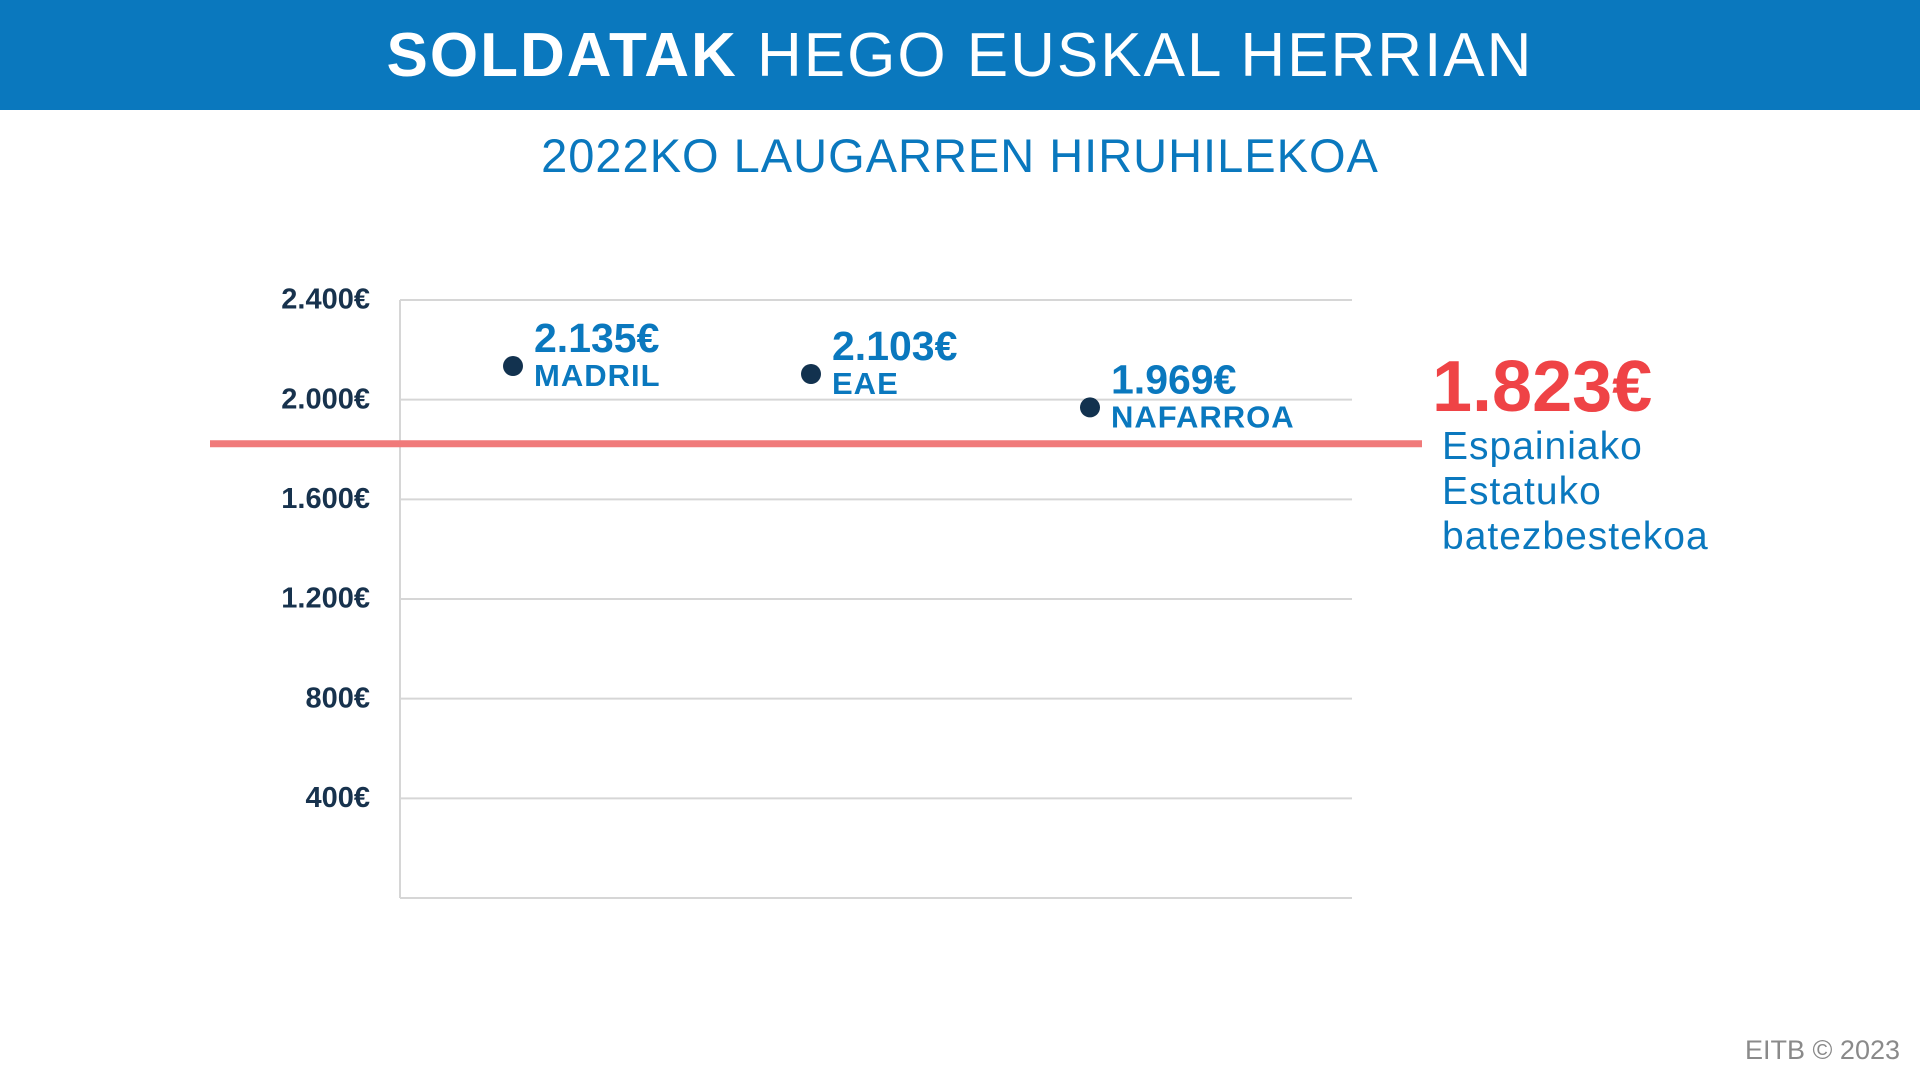  What do you see at coordinates (562, 55) in the screenshot?
I see `title-bold: SOLDATAK` at bounding box center [562, 55].